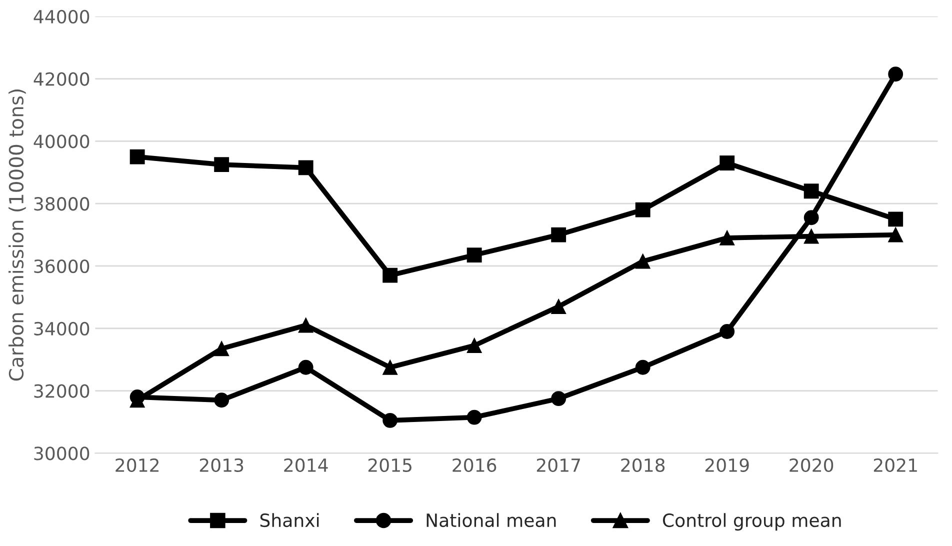 The height and width of the screenshot is (546, 952). What do you see at coordinates (62, 141) in the screenshot?
I see `y-tick-label: 40000` at bounding box center [62, 141].